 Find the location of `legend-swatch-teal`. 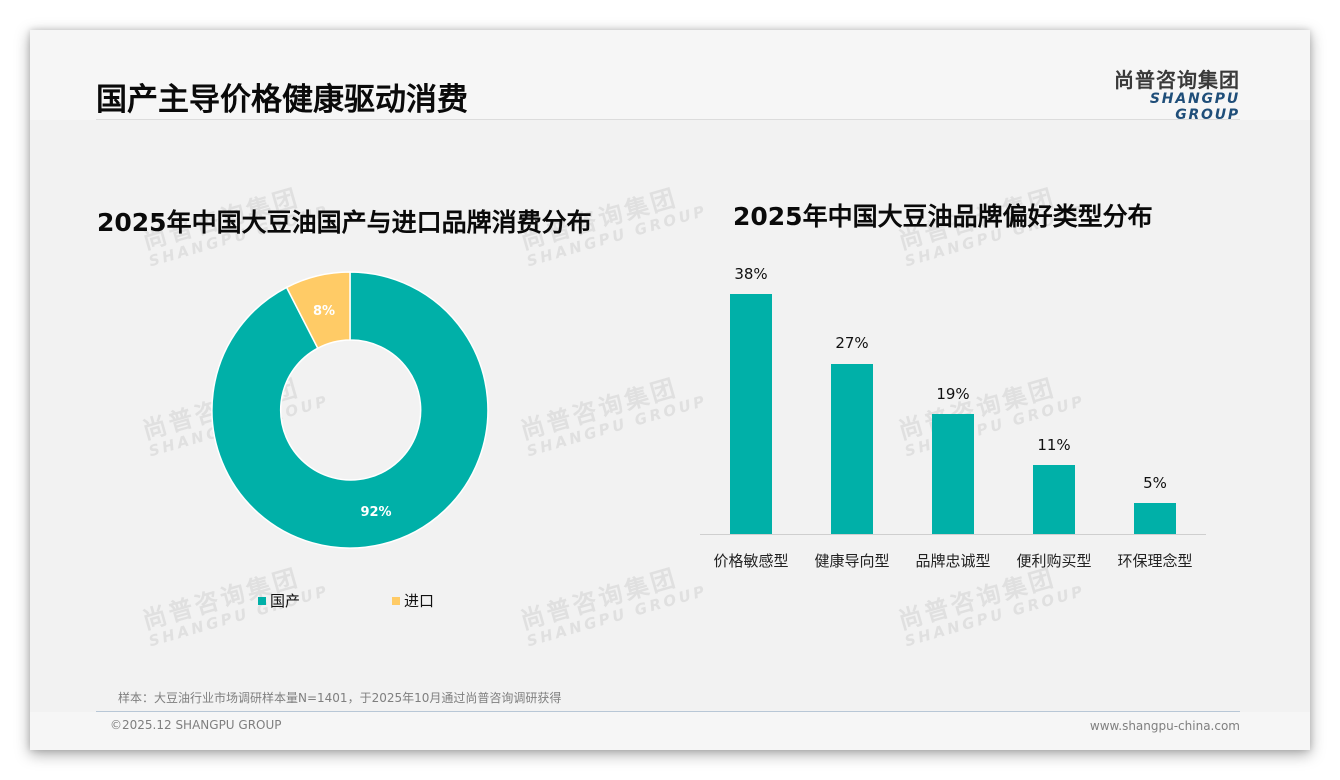

legend-swatch-teal is located at coordinates (262, 600).